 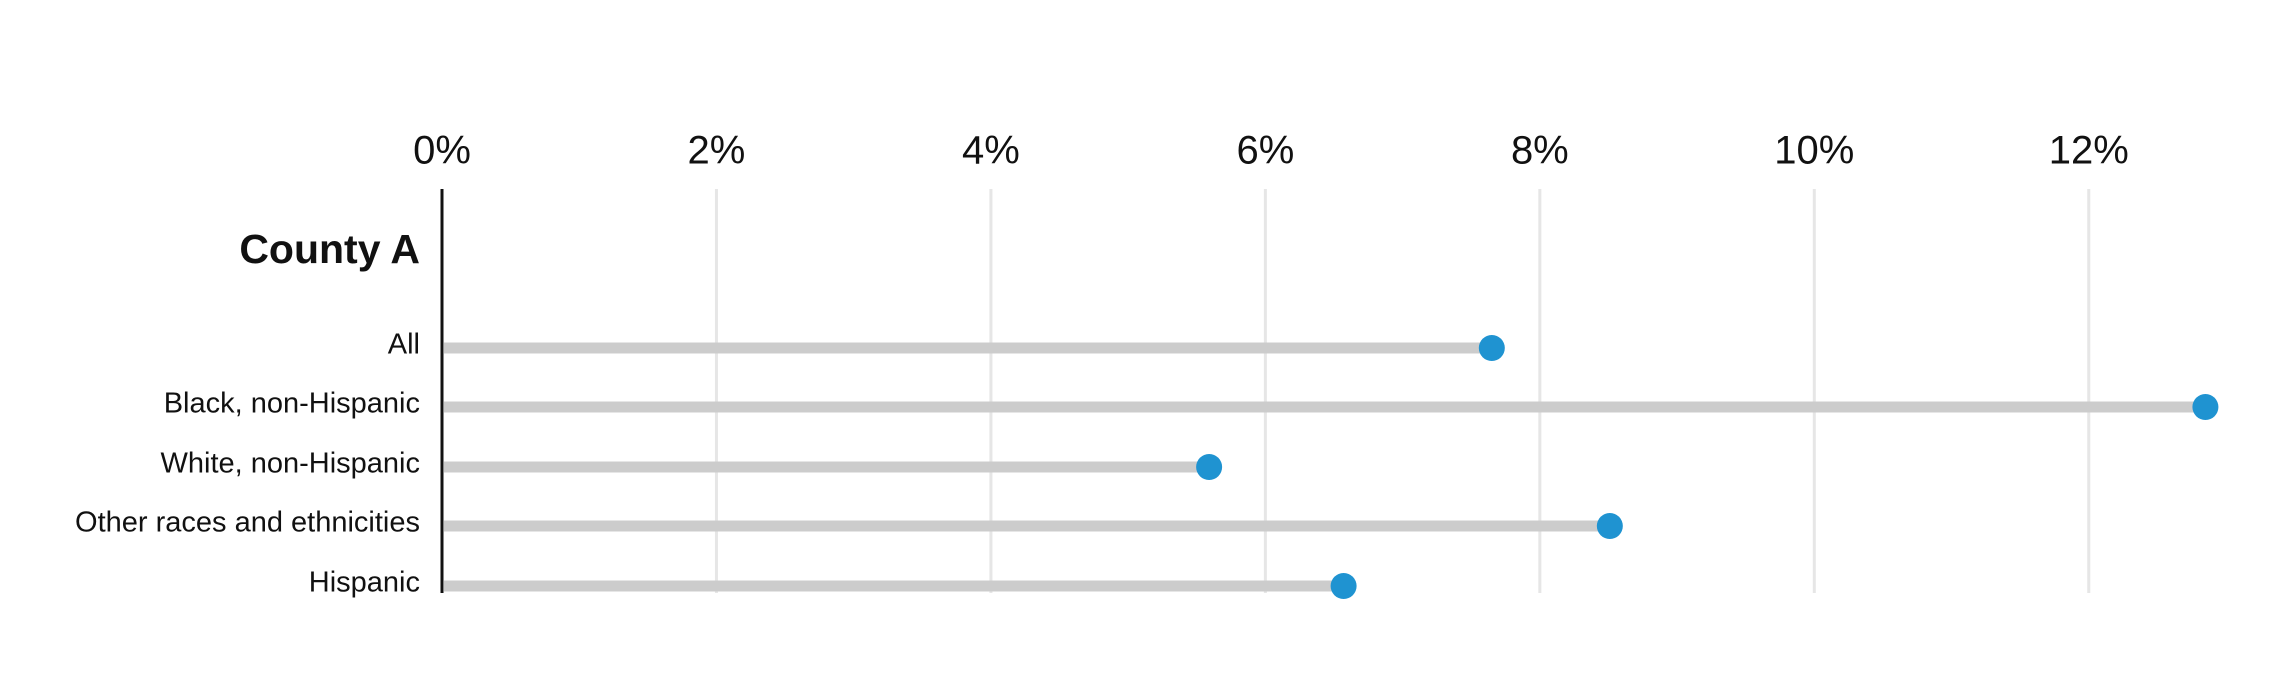 What do you see at coordinates (291, 464) in the screenshot?
I see `category-label: White, non-Hispanic` at bounding box center [291, 464].